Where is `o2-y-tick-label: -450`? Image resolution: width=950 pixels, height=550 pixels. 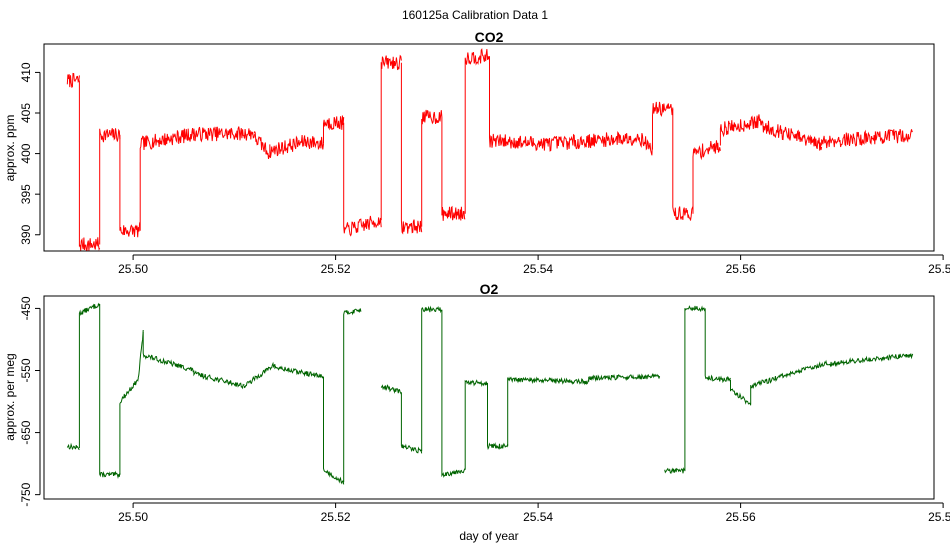
o2-y-tick-label: -450 is located at coordinates (26, 308).